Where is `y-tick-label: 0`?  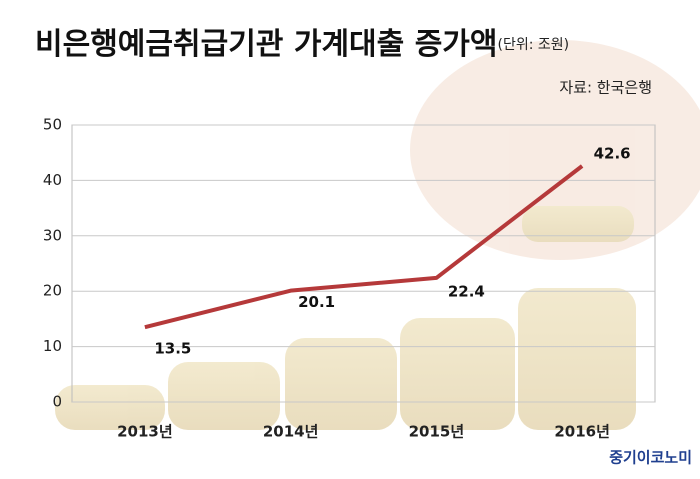
y-tick-label: 0 is located at coordinates (57, 402).